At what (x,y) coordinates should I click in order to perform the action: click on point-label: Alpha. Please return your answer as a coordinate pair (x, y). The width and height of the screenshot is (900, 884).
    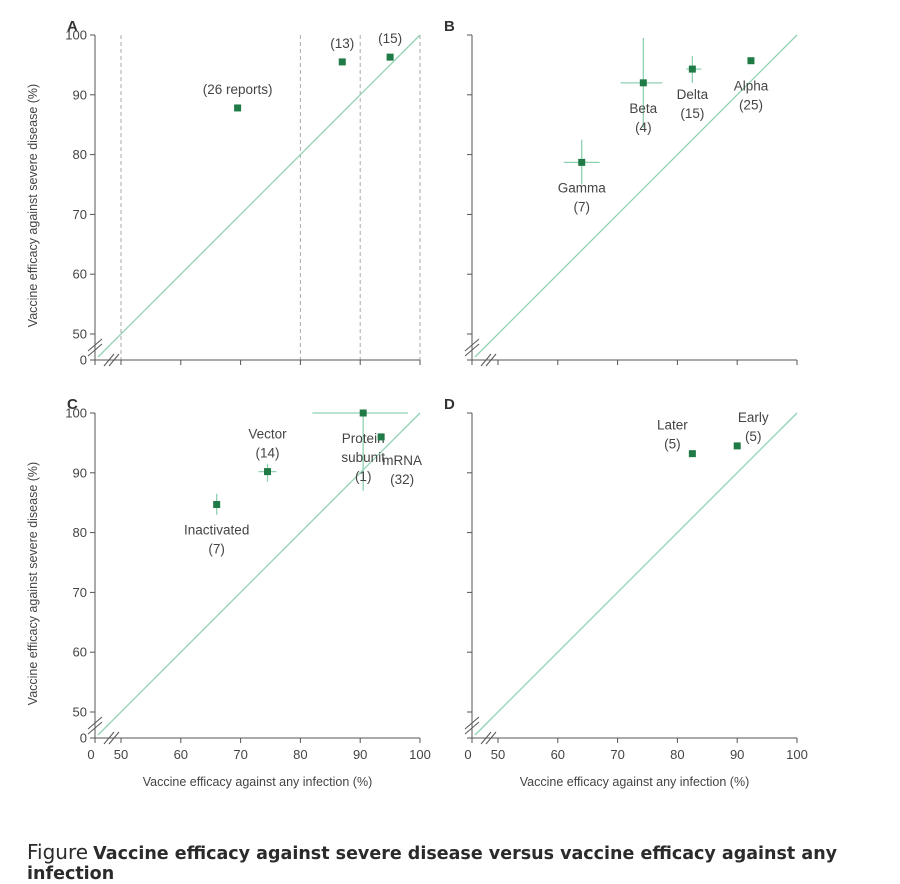
    Looking at the image, I should click on (751, 86).